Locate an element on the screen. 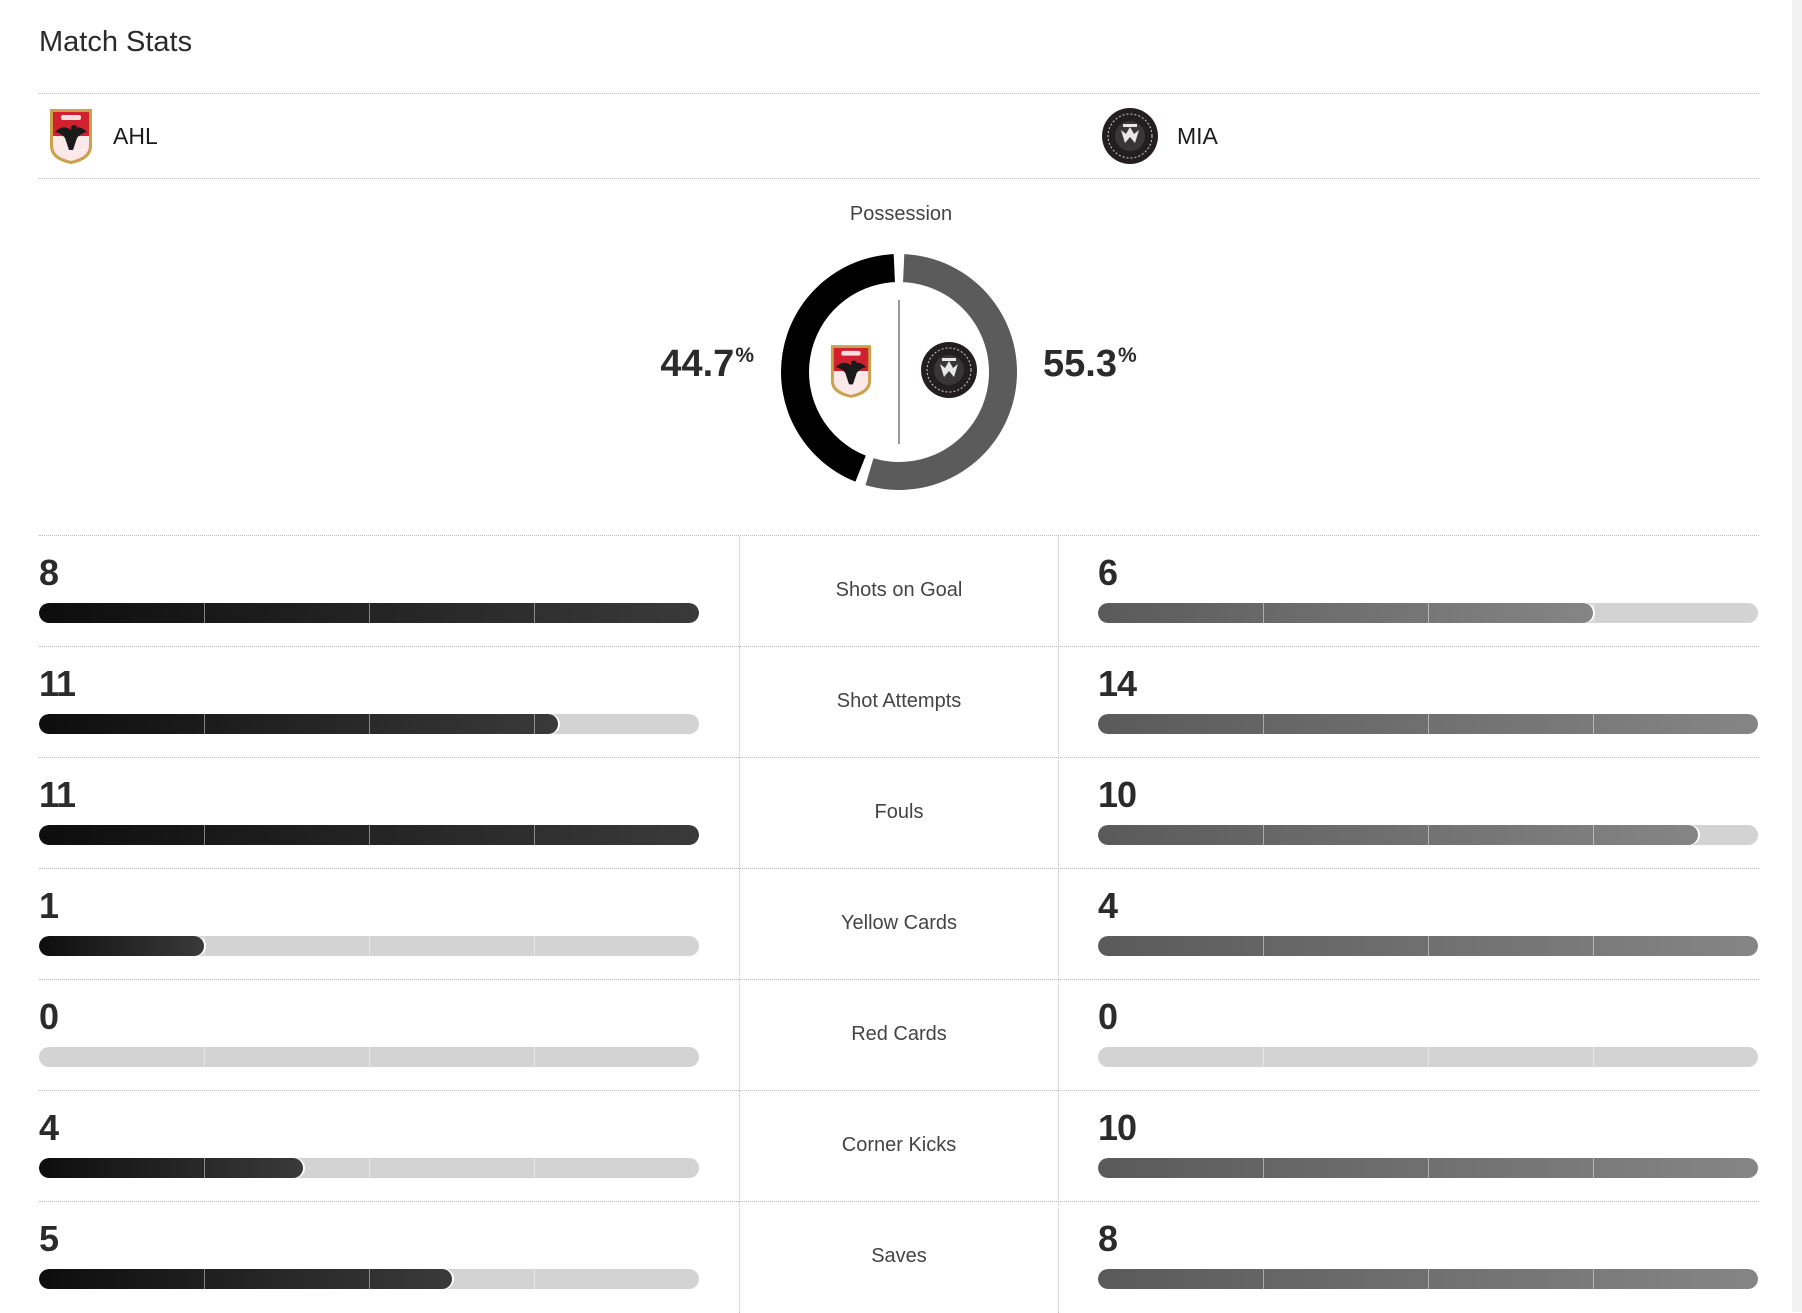  home-possession-value: 44.7% is located at coordinates (707, 364).